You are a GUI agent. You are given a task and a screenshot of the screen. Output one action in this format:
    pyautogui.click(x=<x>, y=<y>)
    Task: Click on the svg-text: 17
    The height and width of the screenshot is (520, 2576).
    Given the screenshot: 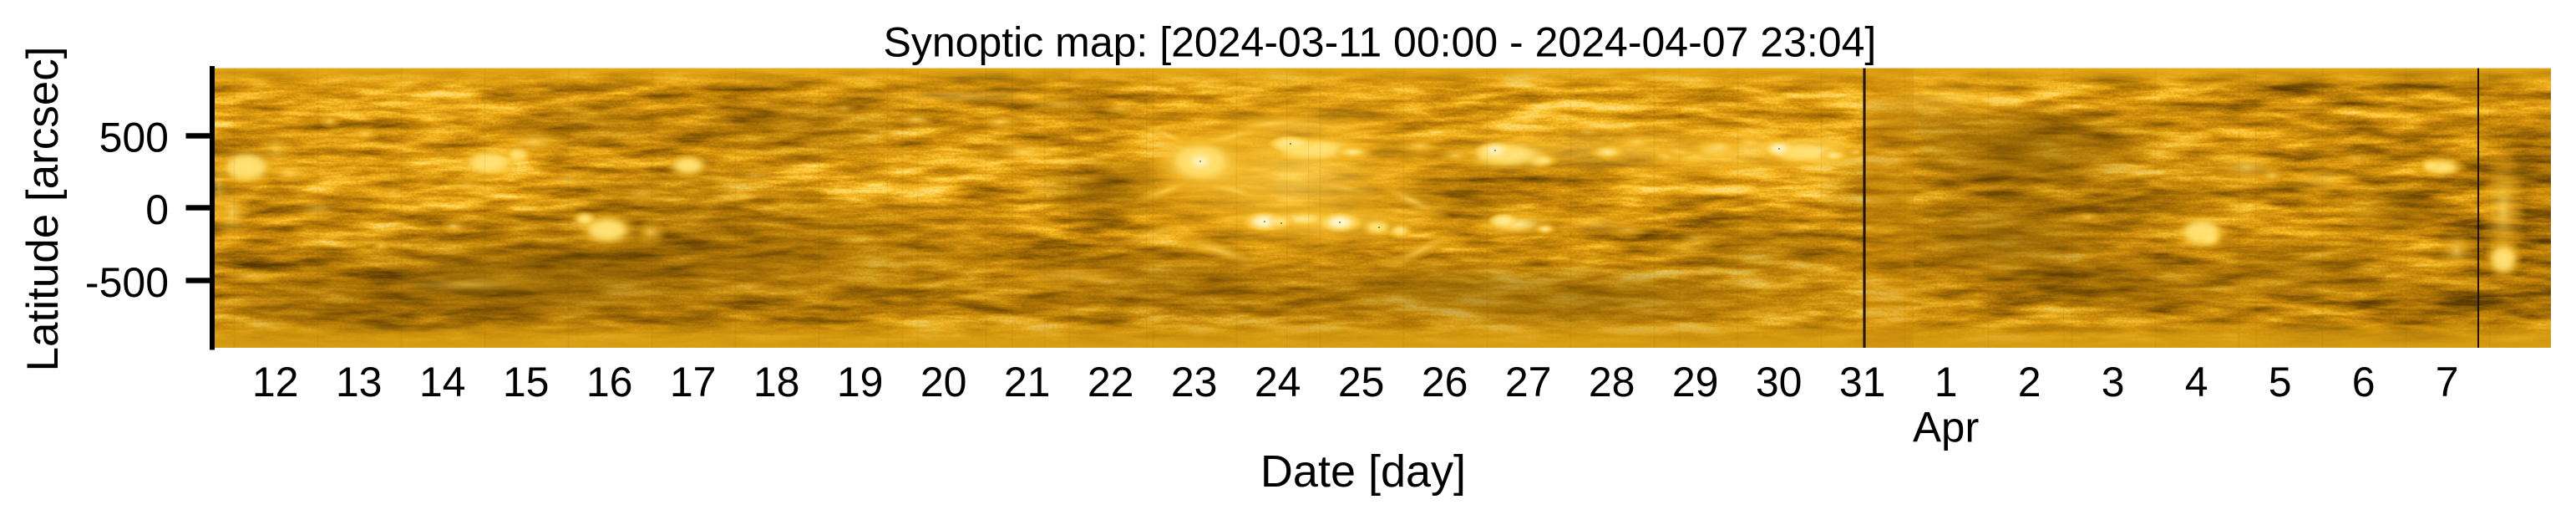 What is the action you would take?
    pyautogui.click(x=693, y=382)
    